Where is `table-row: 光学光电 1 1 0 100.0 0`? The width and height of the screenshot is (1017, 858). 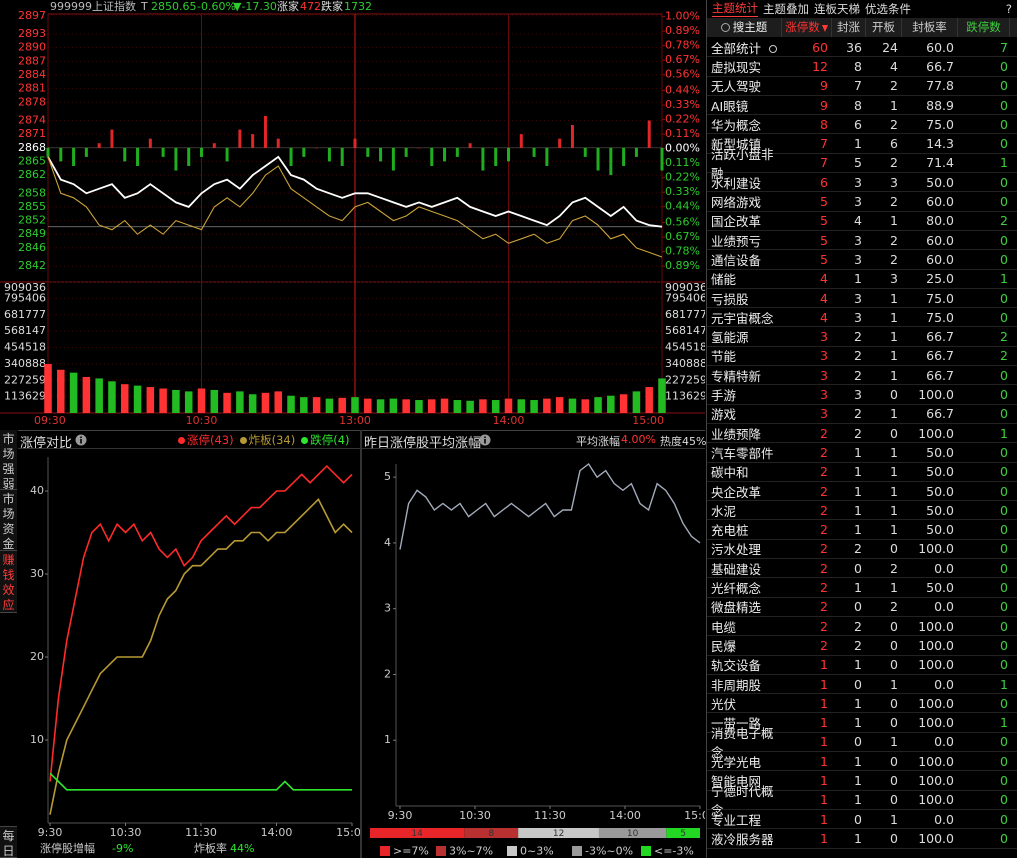 table-row: 光学光电 1 1 0 100.0 0 is located at coordinates (862, 762).